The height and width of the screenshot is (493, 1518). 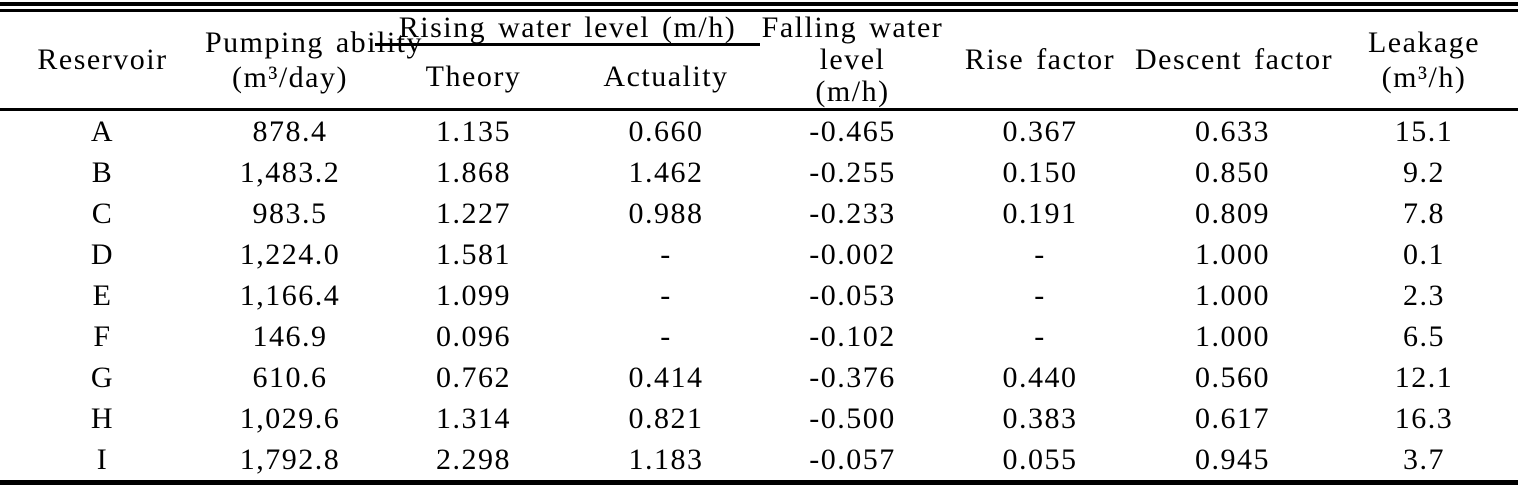 What do you see at coordinates (852, 336) in the screenshot?
I see `cell-falling: -0.102` at bounding box center [852, 336].